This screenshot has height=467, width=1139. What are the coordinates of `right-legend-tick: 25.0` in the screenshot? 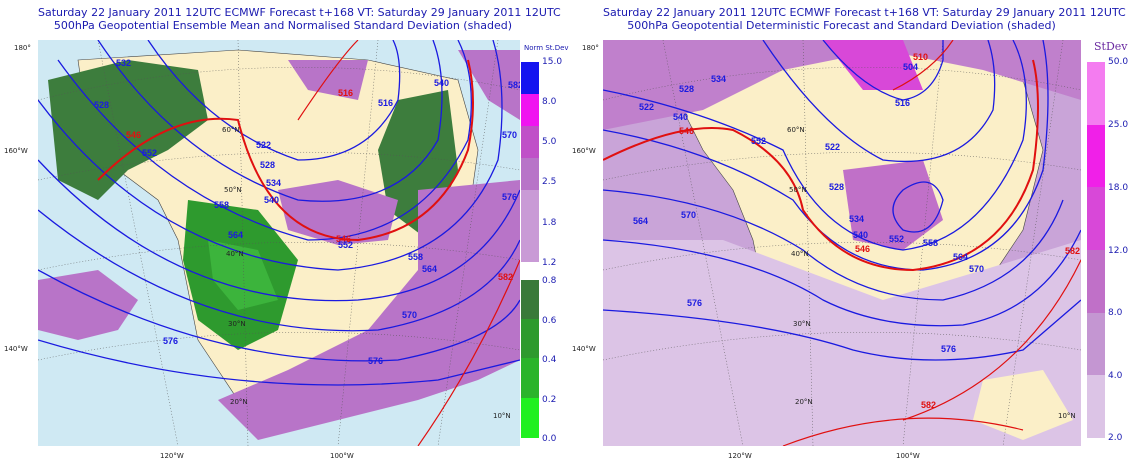 It's located at (1118, 125).